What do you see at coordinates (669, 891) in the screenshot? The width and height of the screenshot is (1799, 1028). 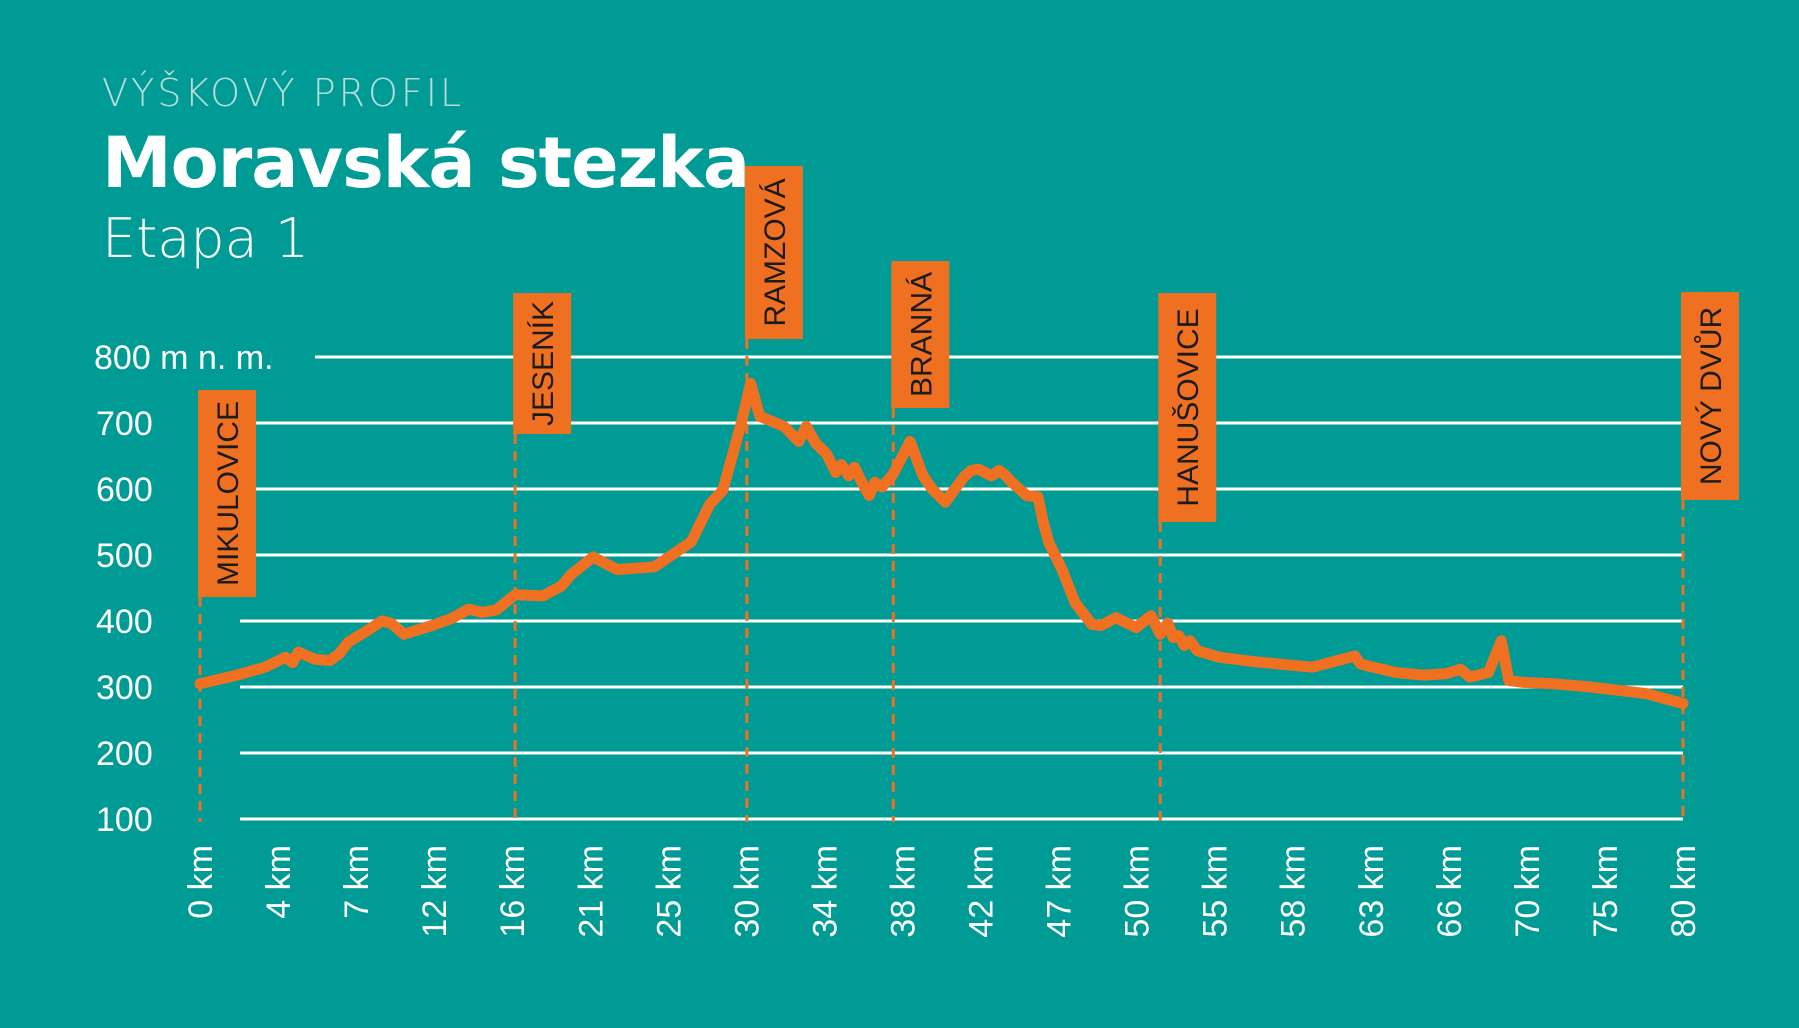 I see `x-tick-label: 25 km` at bounding box center [669, 891].